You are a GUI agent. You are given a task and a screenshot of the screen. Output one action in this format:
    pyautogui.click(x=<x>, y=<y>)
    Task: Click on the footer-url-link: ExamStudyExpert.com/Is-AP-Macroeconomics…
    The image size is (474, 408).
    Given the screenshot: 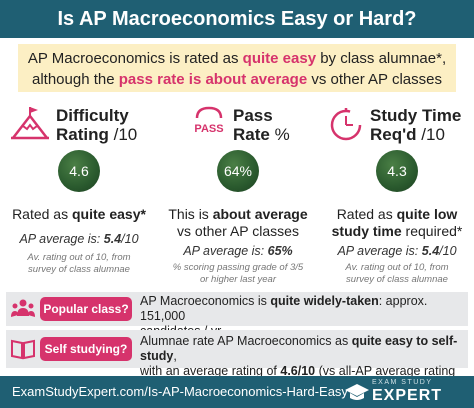 What is the action you would take?
    pyautogui.click(x=180, y=391)
    